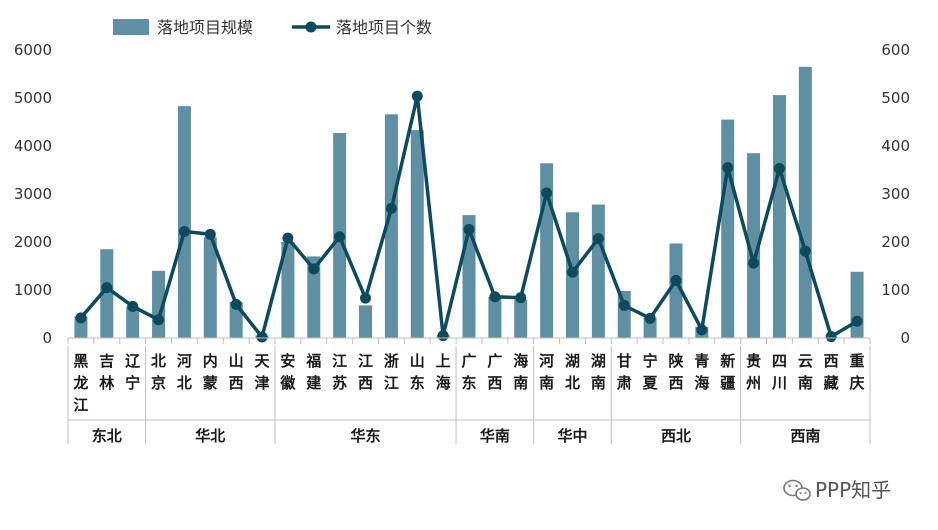  I want to click on category-label: 山东, so click(417, 372).